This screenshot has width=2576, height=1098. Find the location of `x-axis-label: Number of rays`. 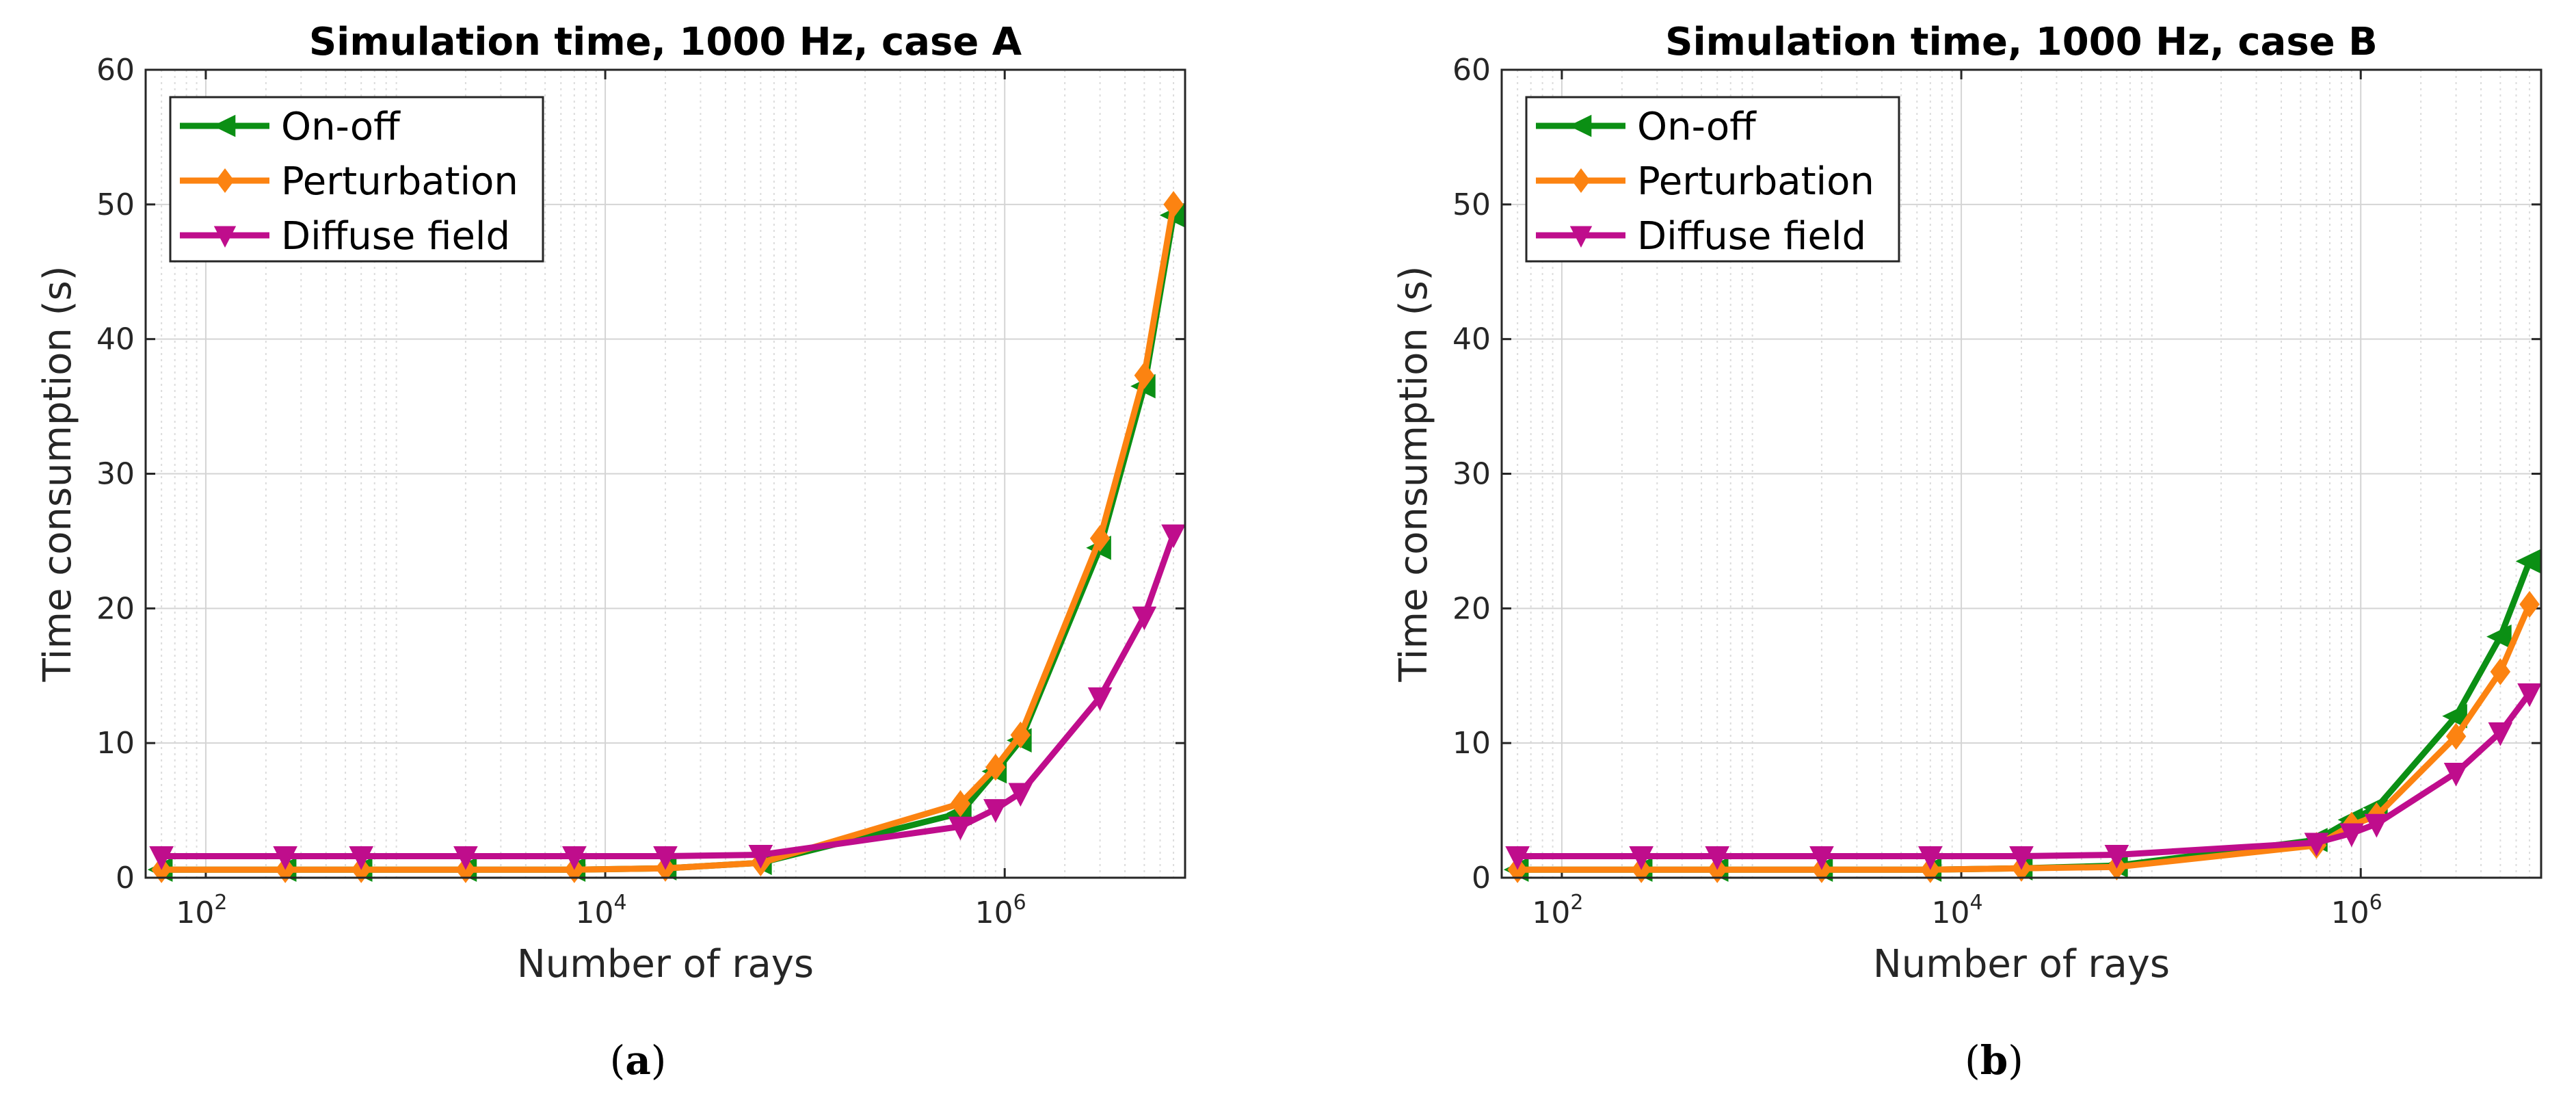

x-axis-label: Number of rays is located at coordinates (665, 964).